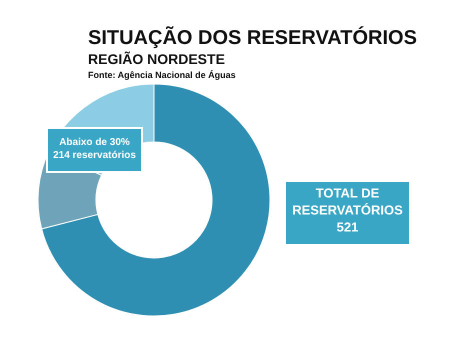  I want to click on source-note: Fonte: Agência Nacional de Águas, so click(162, 75).